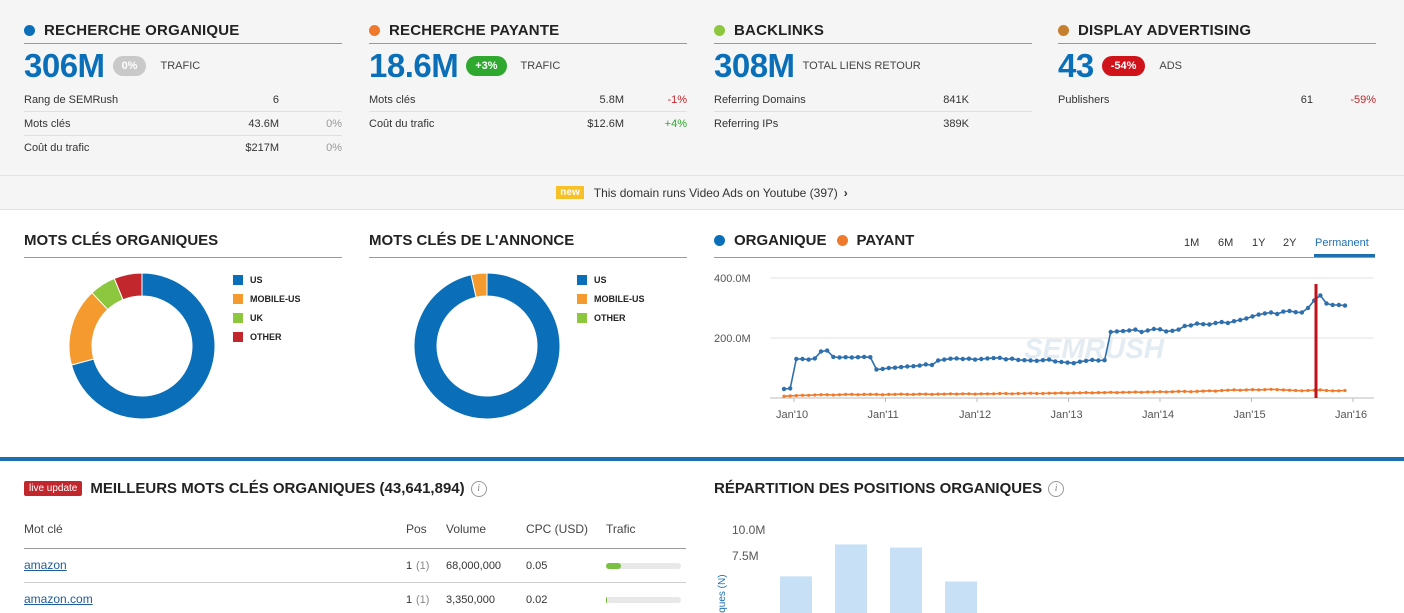 The image size is (1404, 613). I want to click on card-title: BACKLINKS, so click(779, 30).